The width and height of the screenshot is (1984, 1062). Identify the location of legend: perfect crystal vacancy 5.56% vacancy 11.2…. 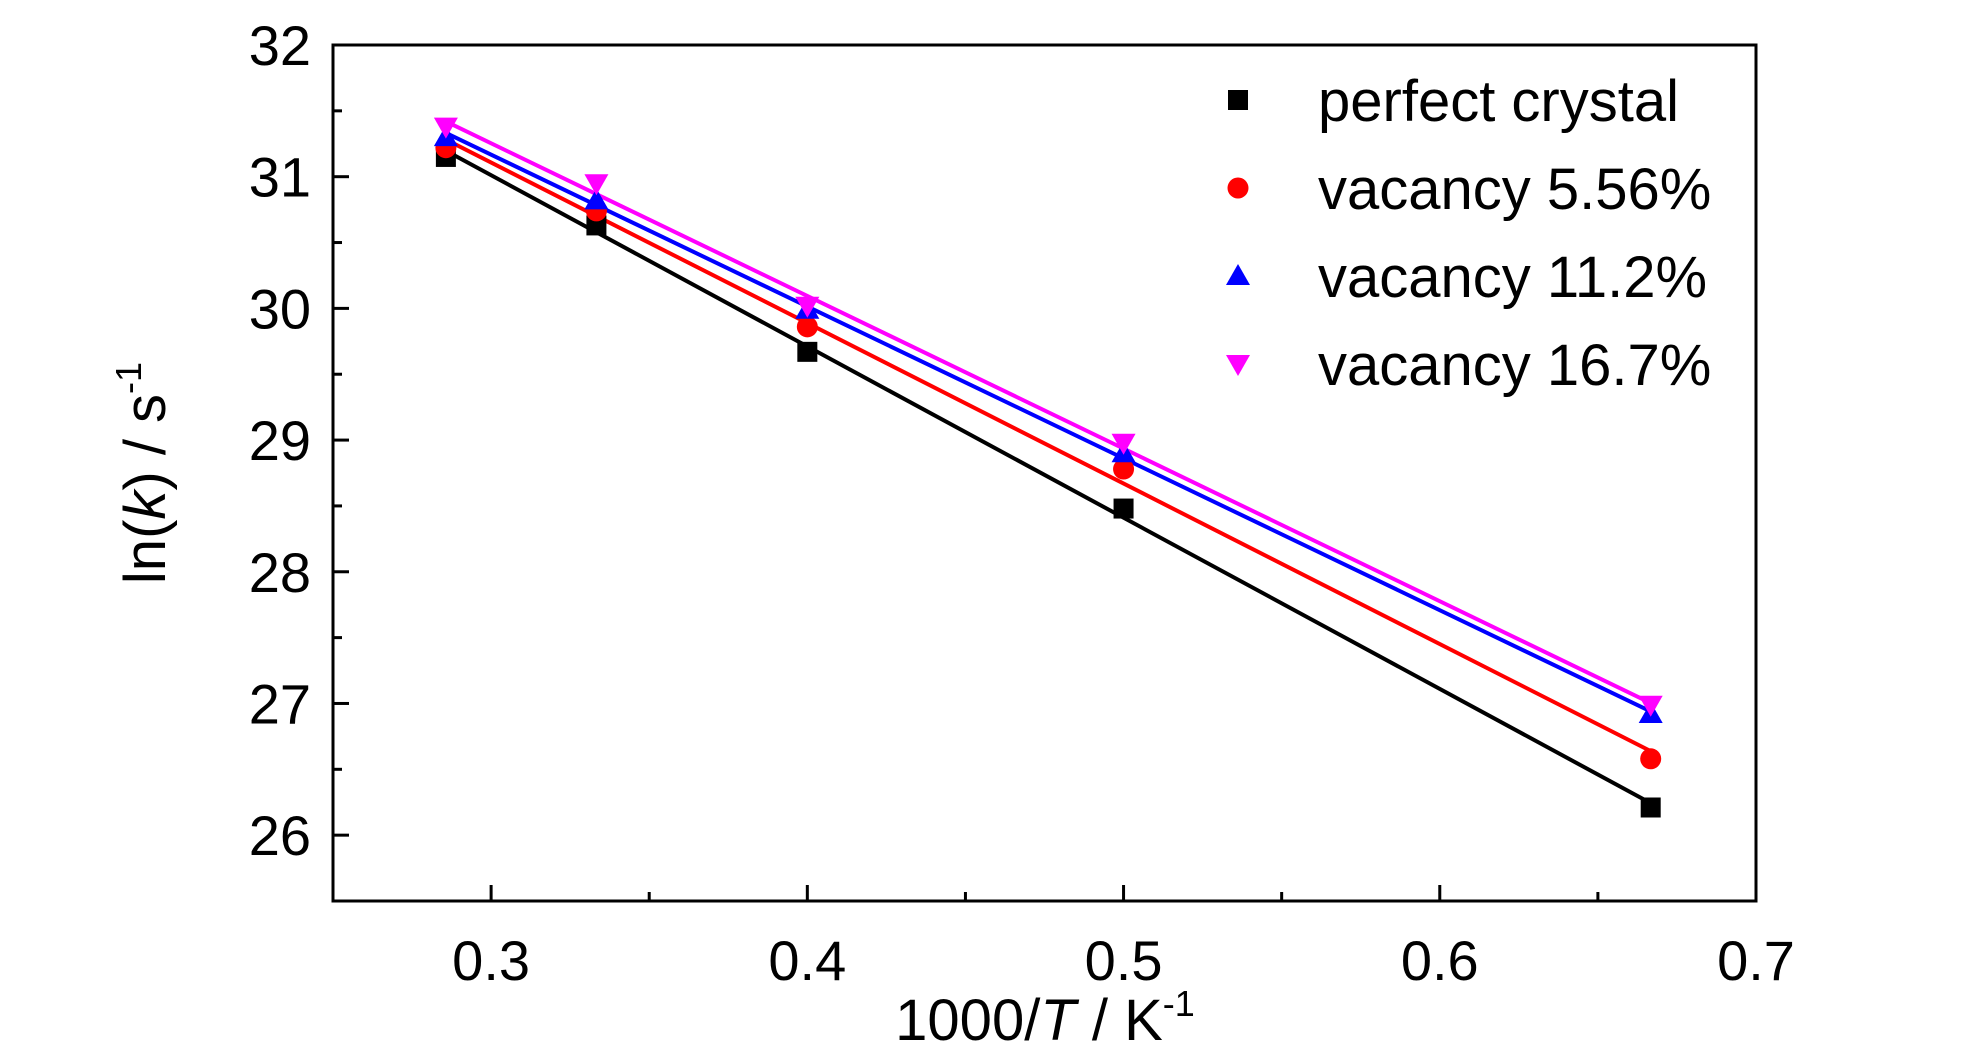
(1468, 233).